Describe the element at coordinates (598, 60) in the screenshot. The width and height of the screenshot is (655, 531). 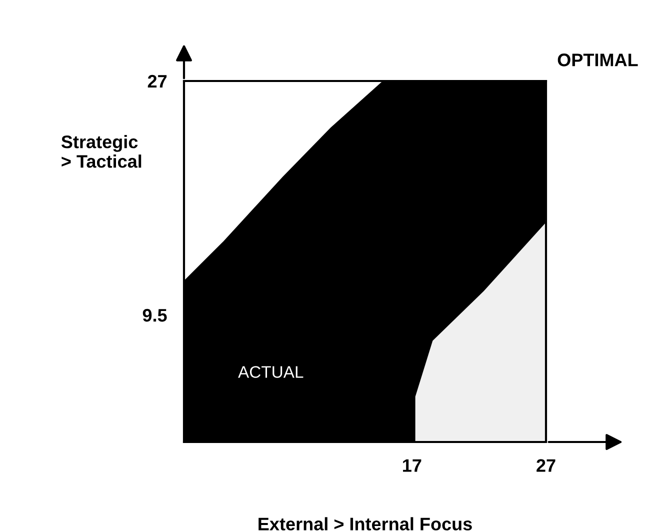
I see `annotation: OPTIMAL` at that location.